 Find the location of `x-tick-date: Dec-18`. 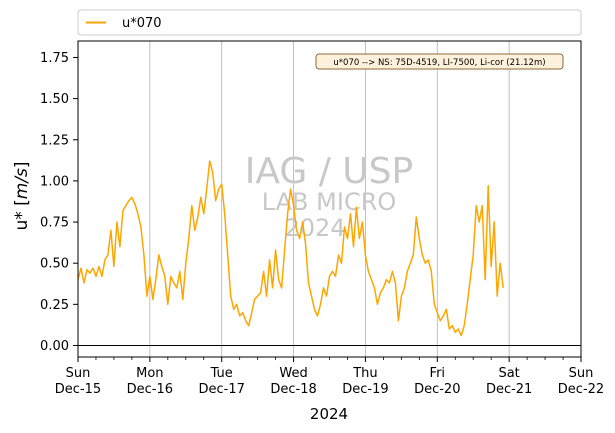

x-tick-date: Dec-18 is located at coordinates (293, 389).